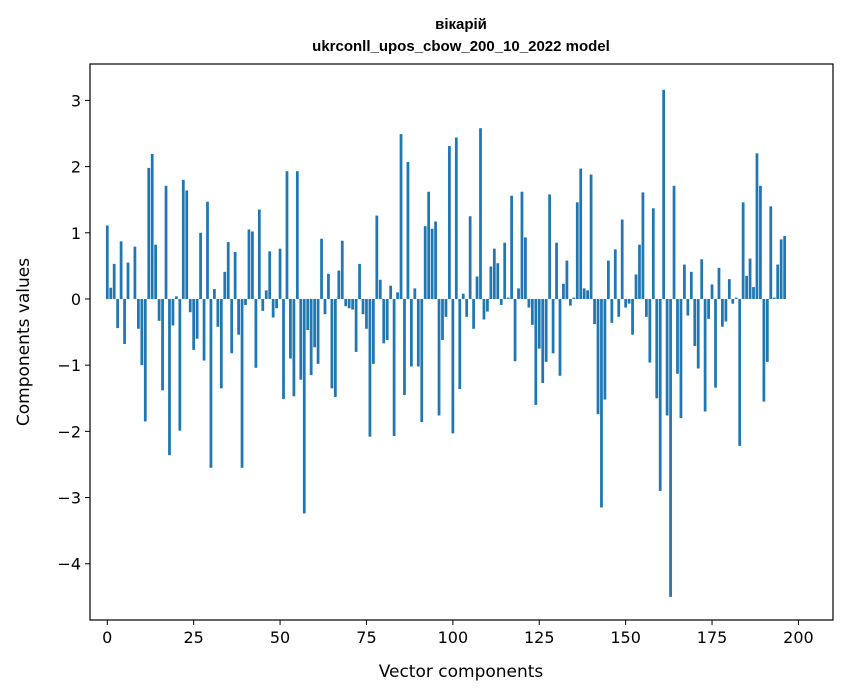 This screenshot has height=696, width=847. Describe the element at coordinates (539, 637) in the screenshot. I see `x-tick-label: 125` at that location.